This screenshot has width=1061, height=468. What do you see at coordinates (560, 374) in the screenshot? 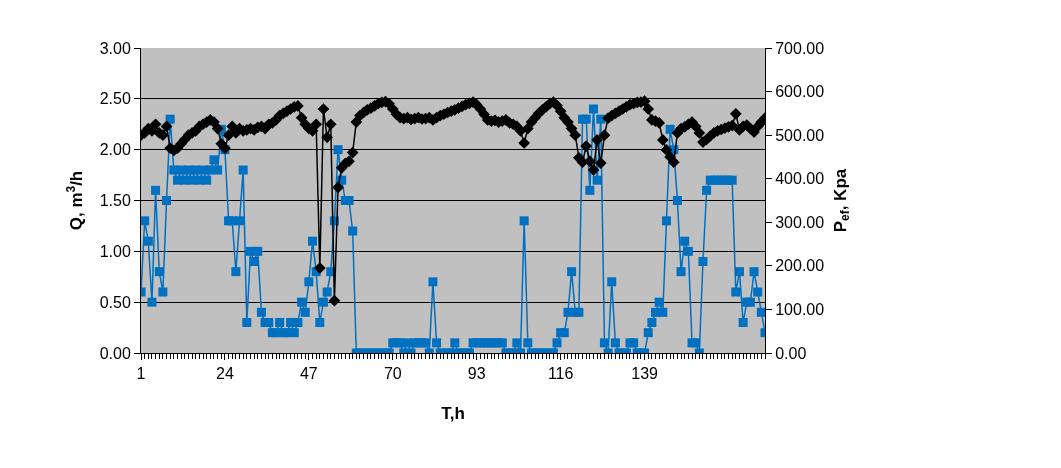
I see `x-tick-label: 116` at bounding box center [560, 374].